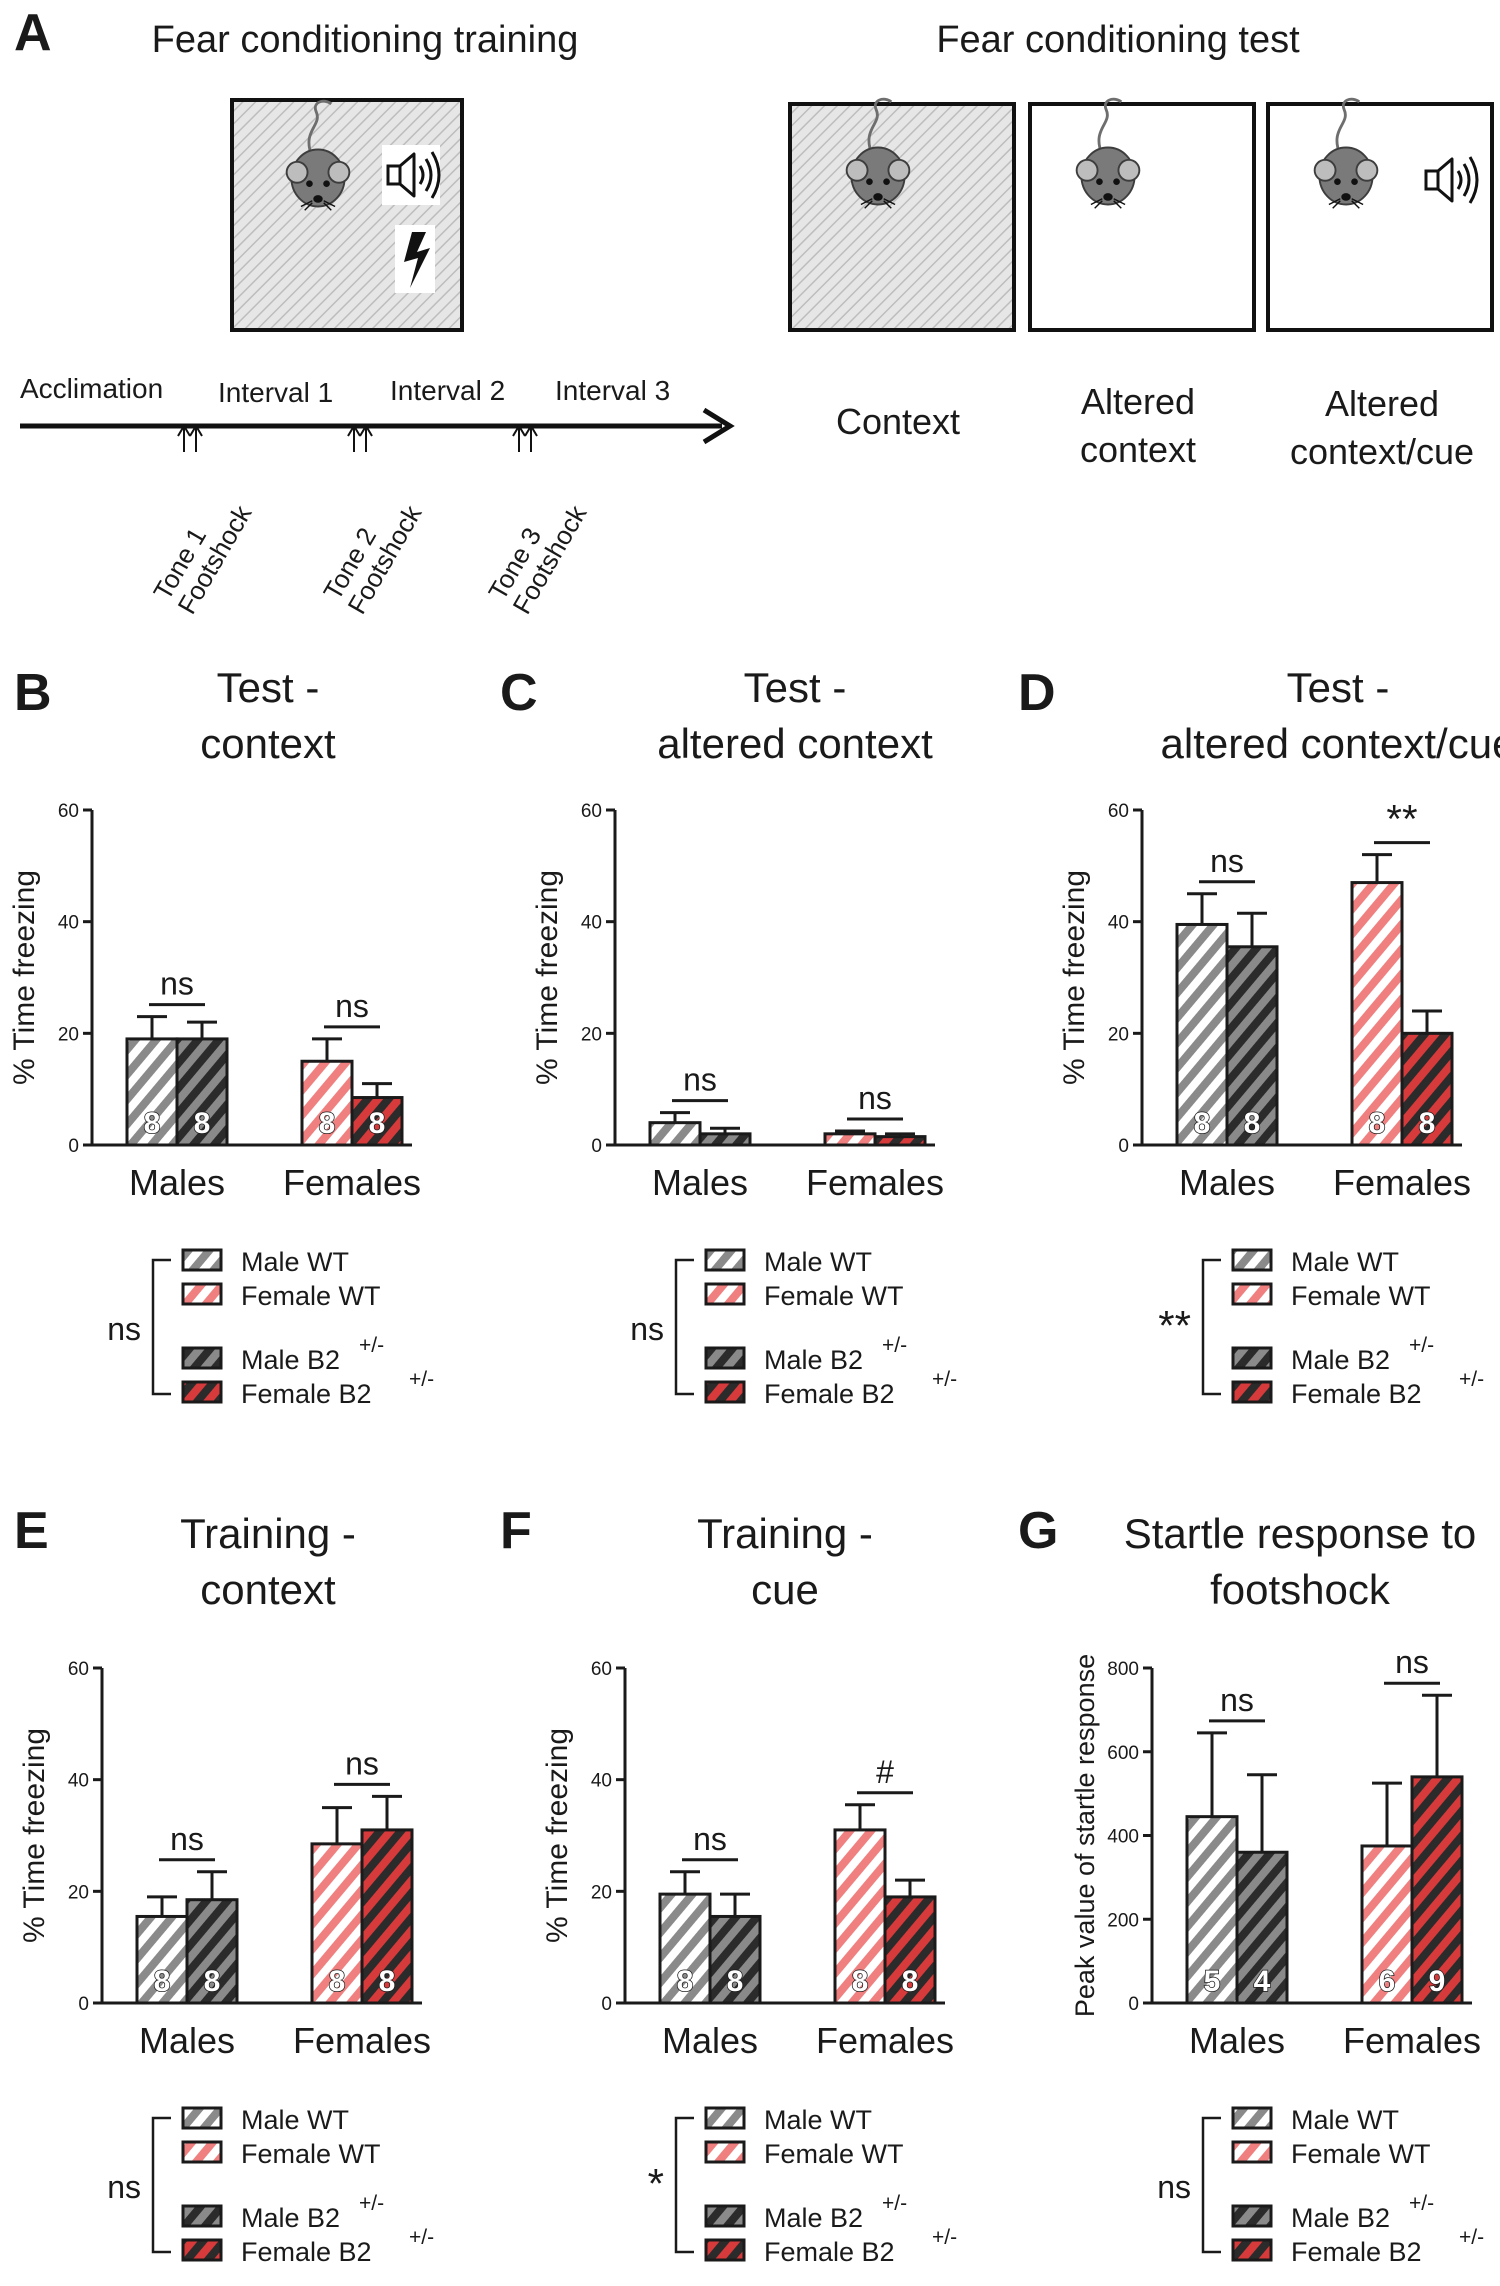 This screenshot has width=1500, height=2286. What do you see at coordinates (785, 1589) in the screenshot?
I see `chart-title: cue` at bounding box center [785, 1589].